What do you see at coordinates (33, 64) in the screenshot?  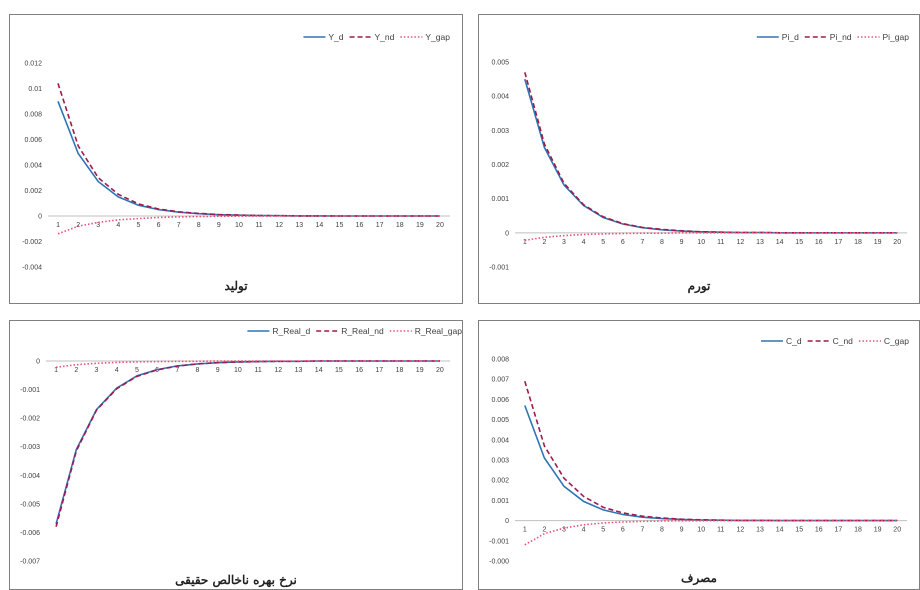 I see `y-tick-label: 0.012` at bounding box center [33, 64].